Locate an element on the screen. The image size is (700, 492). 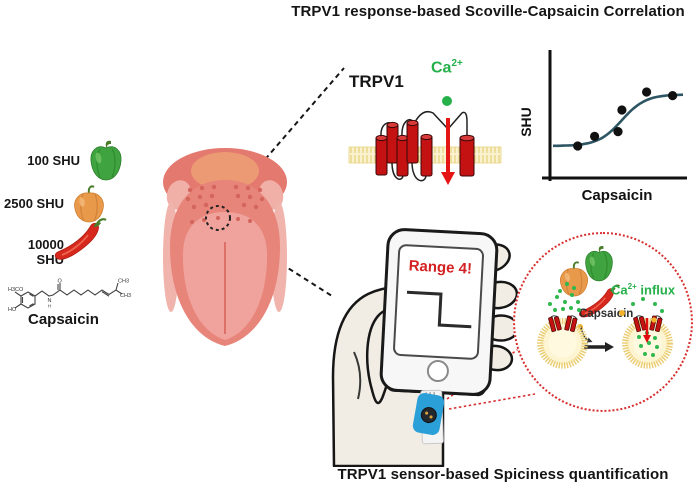
atom-label-h3co: H3CO is located at coordinates (16, 290).